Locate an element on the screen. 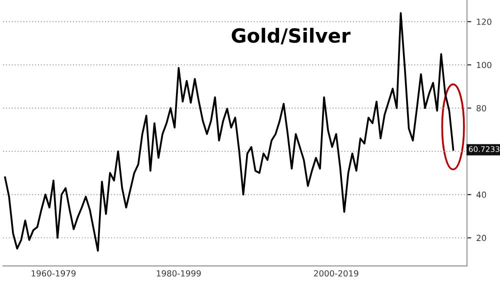  x-tick-label: 2000-2019 is located at coordinates (336, 273).